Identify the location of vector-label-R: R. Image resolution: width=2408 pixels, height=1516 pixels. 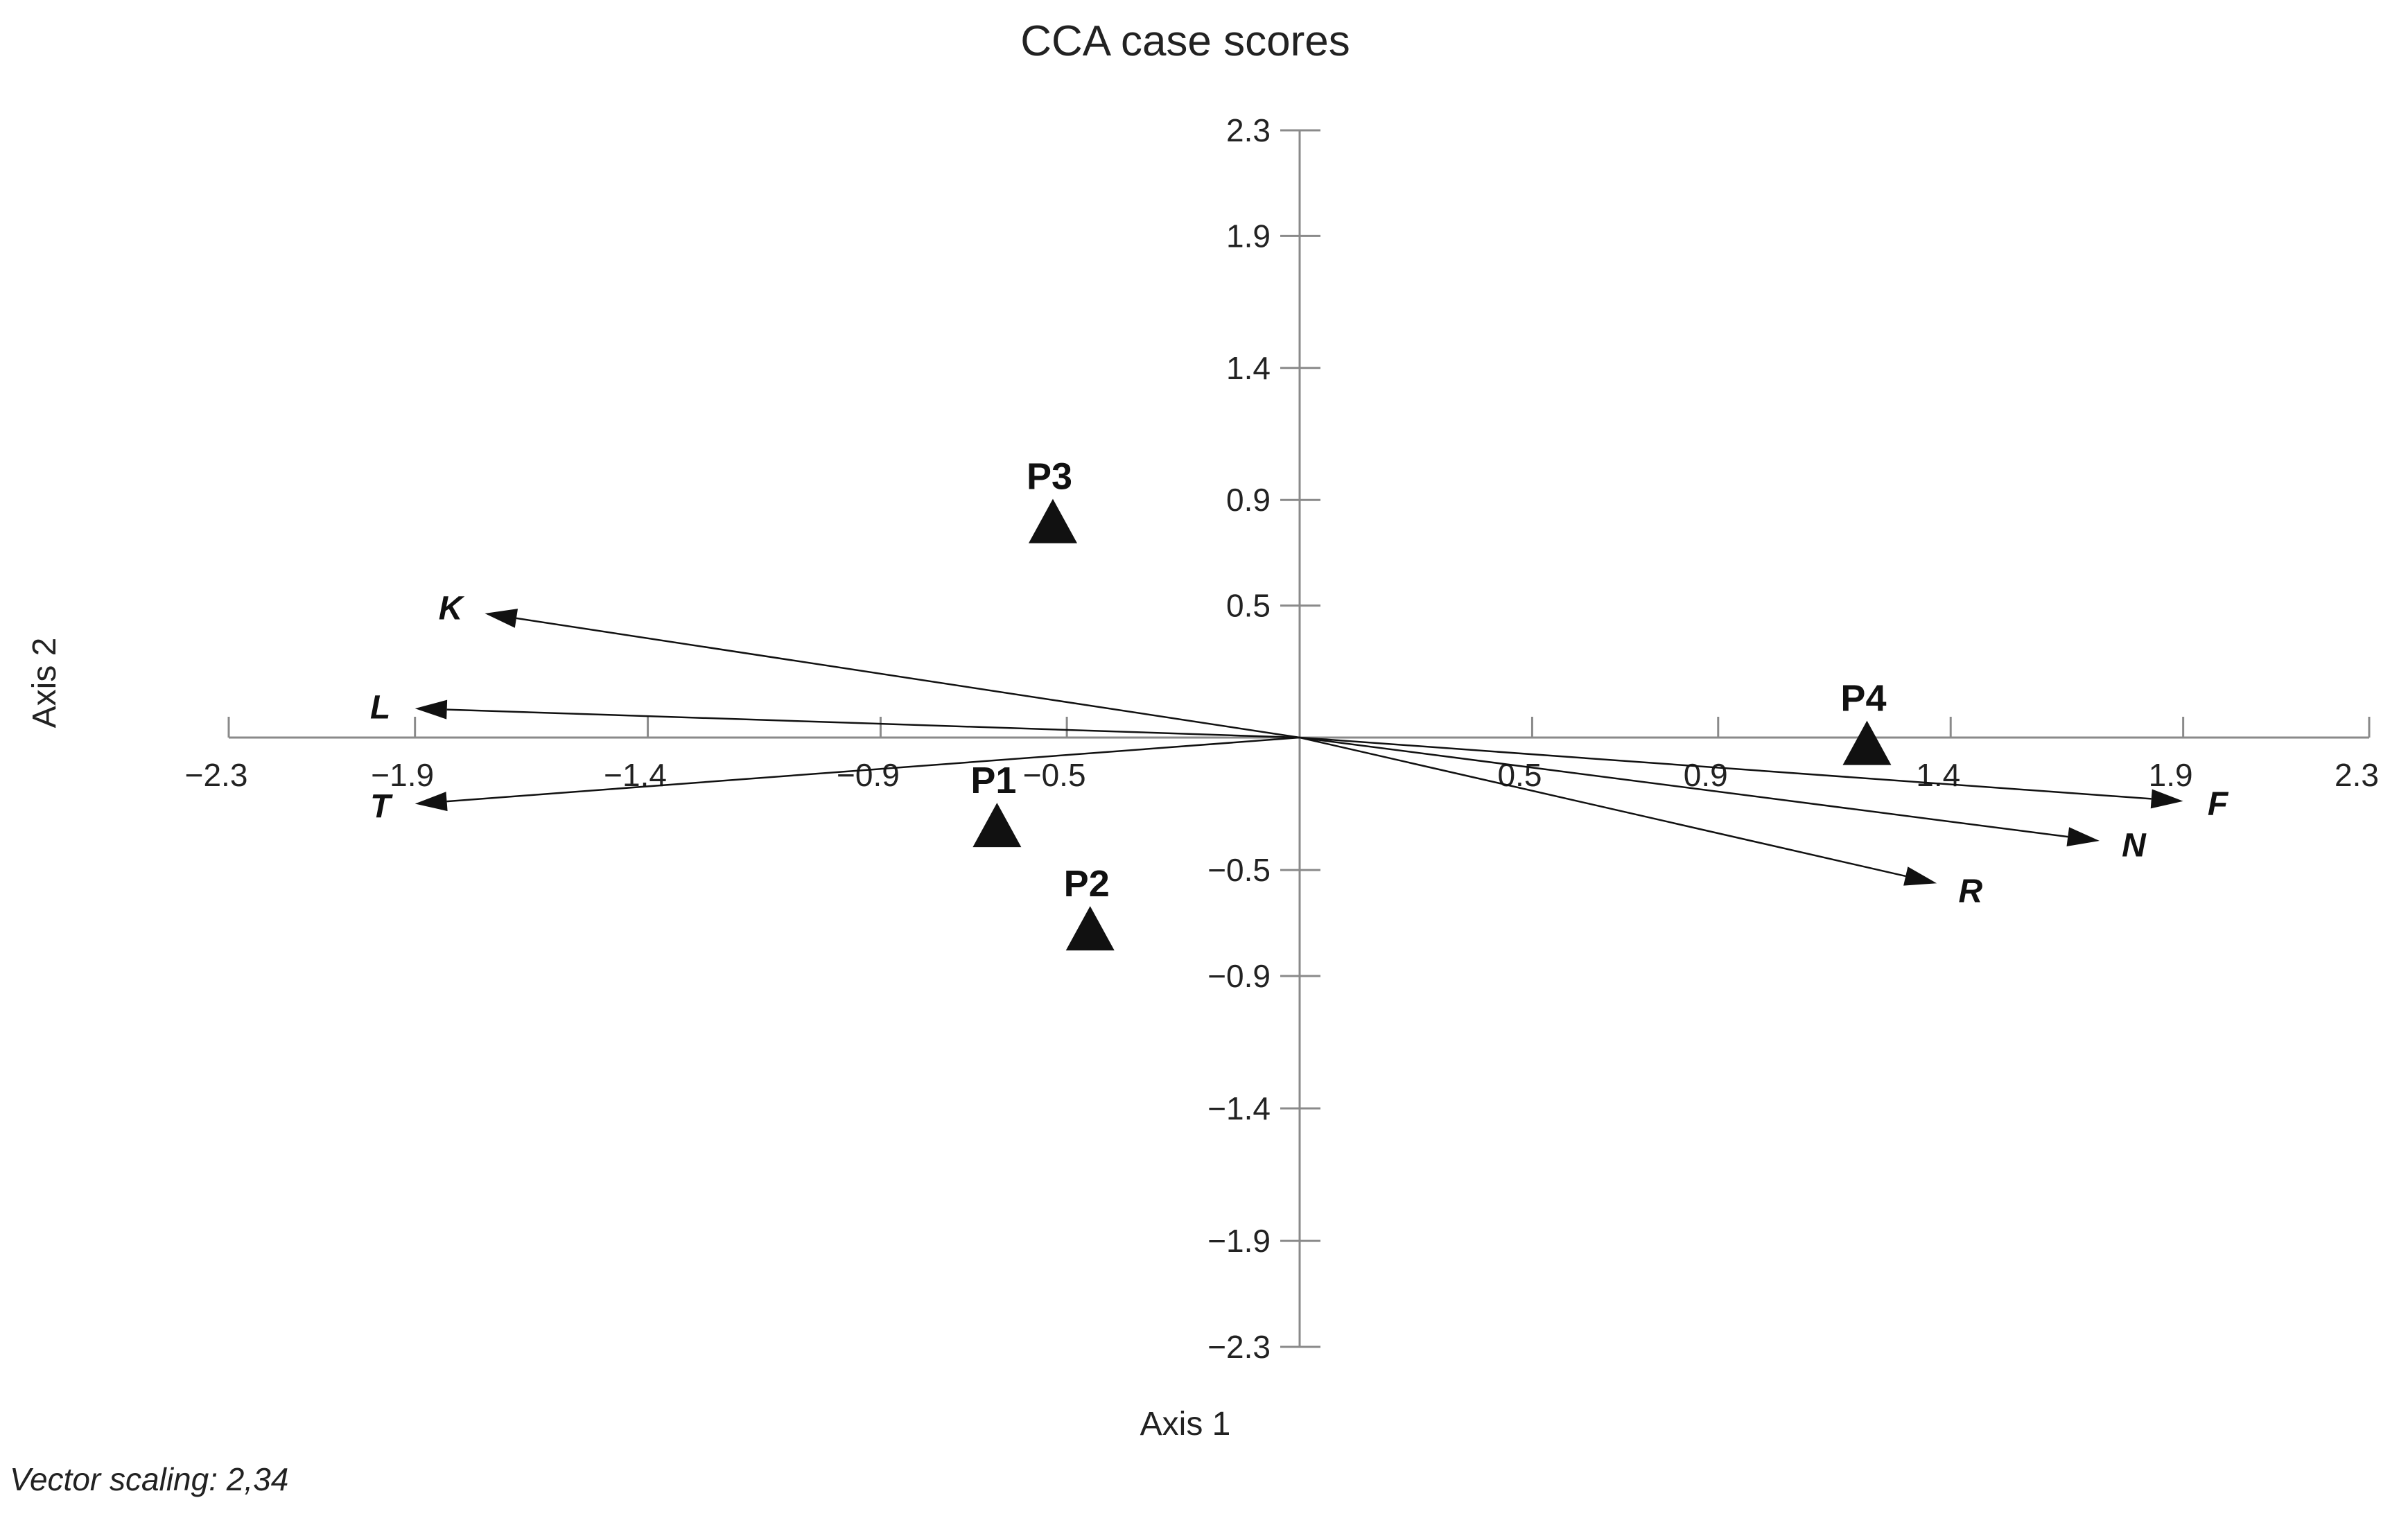
(1970, 891).